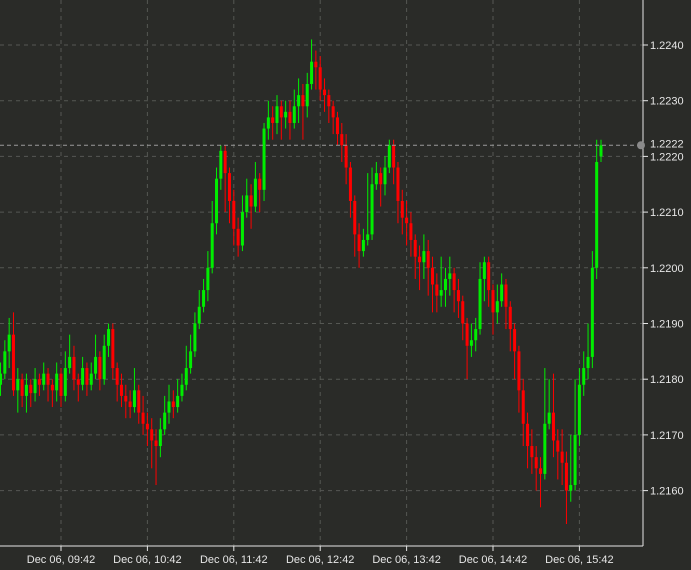  I want to click on x-tick-label: Dec 06, 15:42, so click(579, 560).